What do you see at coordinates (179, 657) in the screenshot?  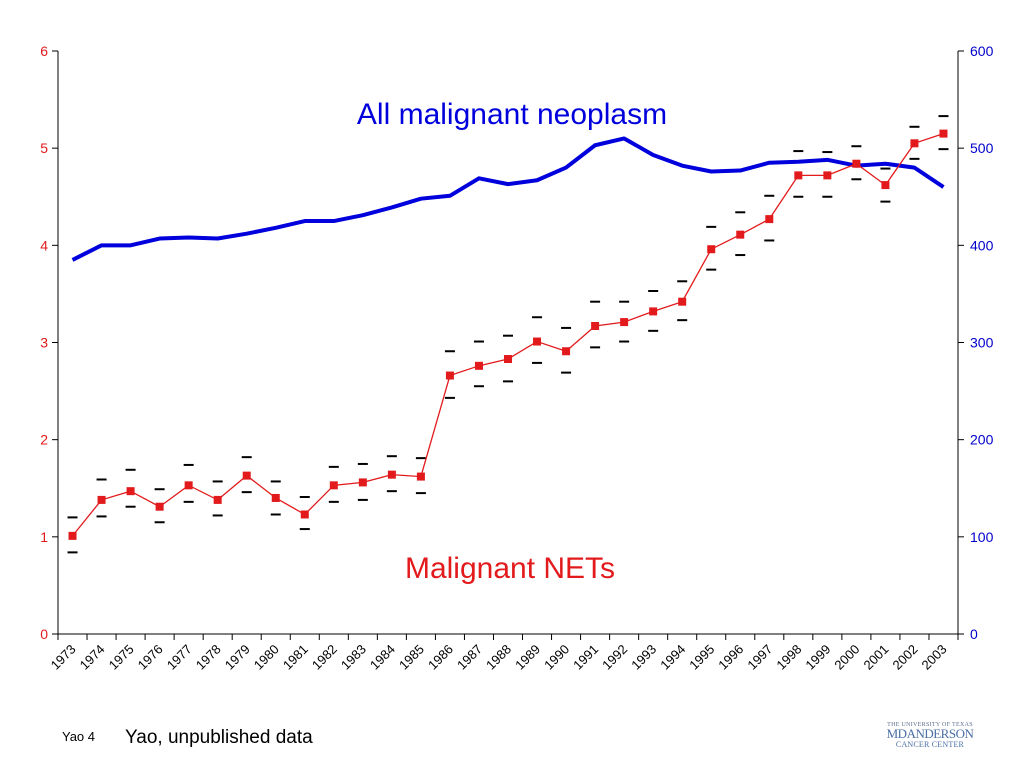 I see `x-tick-label: 1977` at bounding box center [179, 657].